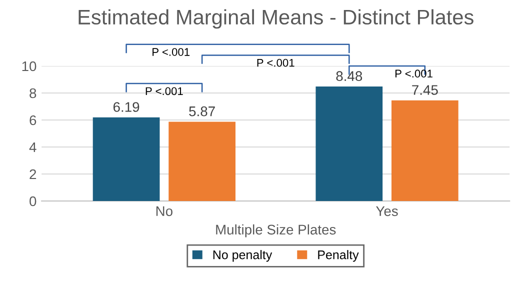  I want to click on data-label: 6.19, so click(126, 107).